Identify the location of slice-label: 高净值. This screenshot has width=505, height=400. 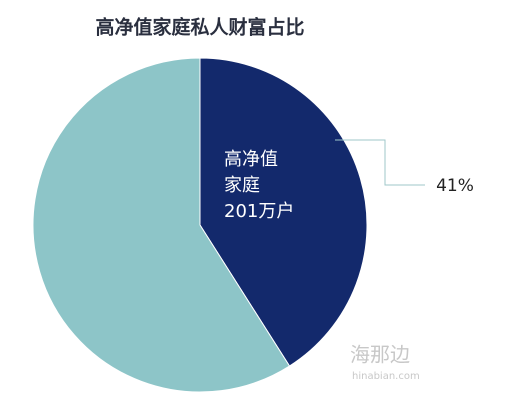
(251, 159).